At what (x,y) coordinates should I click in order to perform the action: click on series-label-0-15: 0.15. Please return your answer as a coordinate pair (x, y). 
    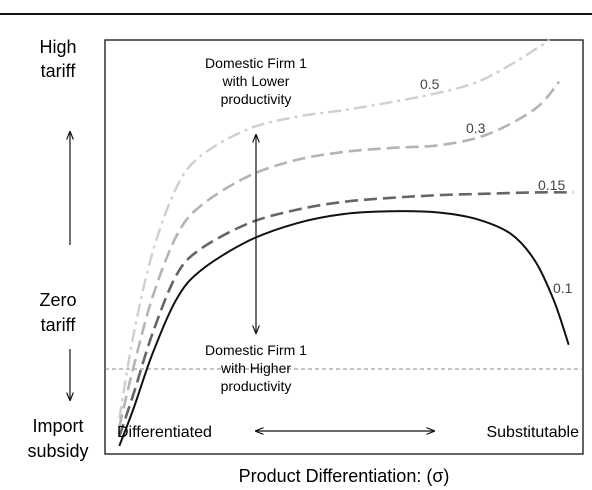
    Looking at the image, I should click on (551, 185).